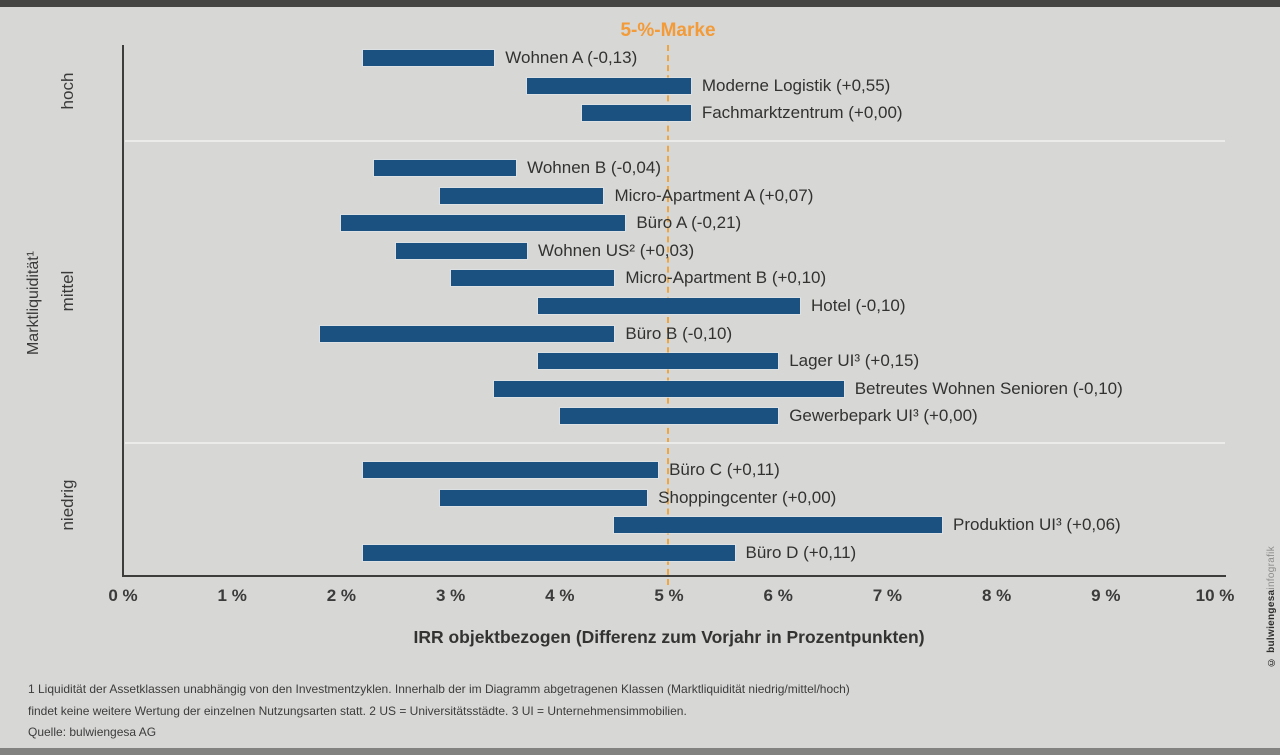  I want to click on y-axis-line, so click(123, 310).